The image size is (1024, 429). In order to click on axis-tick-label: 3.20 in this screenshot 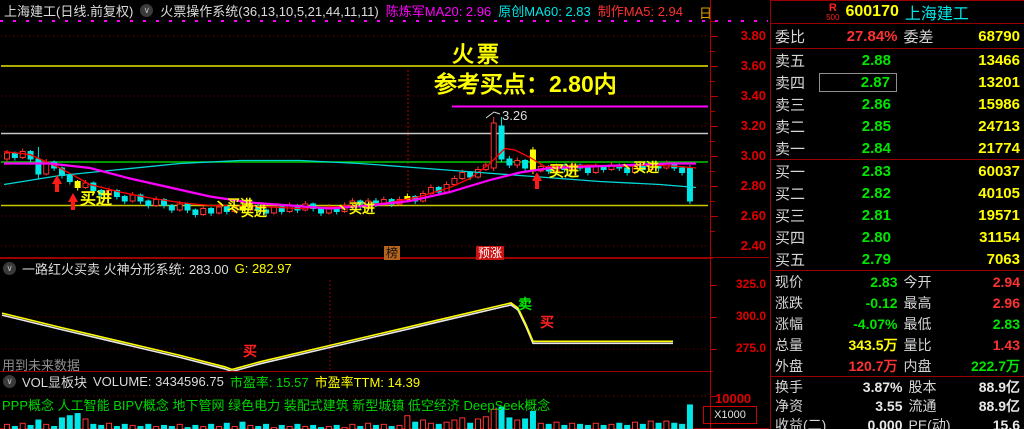, I will do `click(753, 125)`.